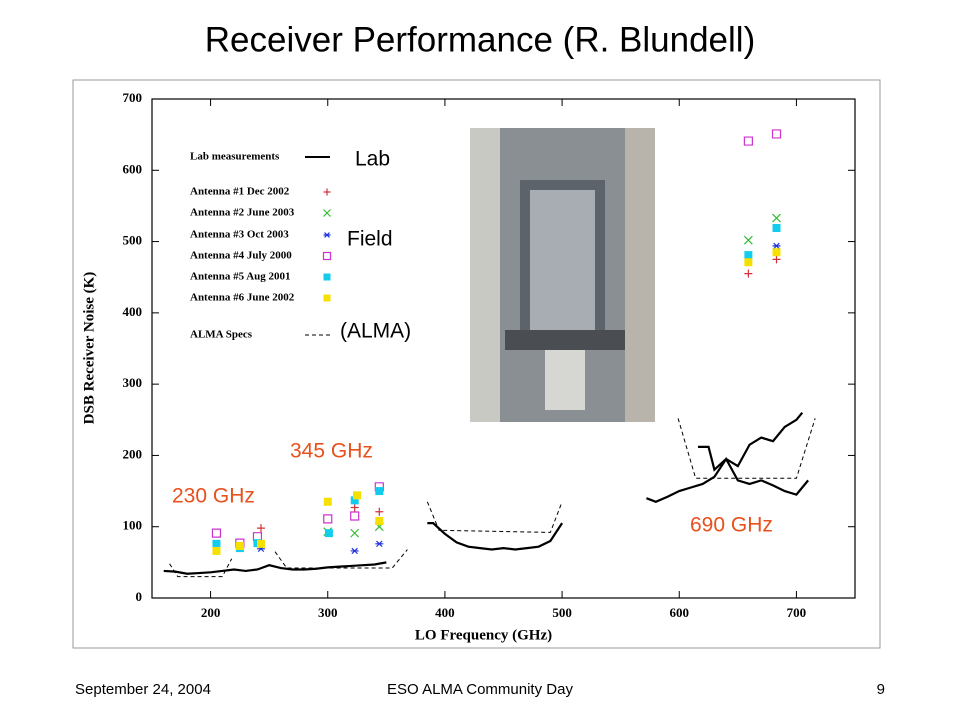  Describe the element at coordinates (211, 612) in the screenshot. I see `x-tick-label: 200` at that location.